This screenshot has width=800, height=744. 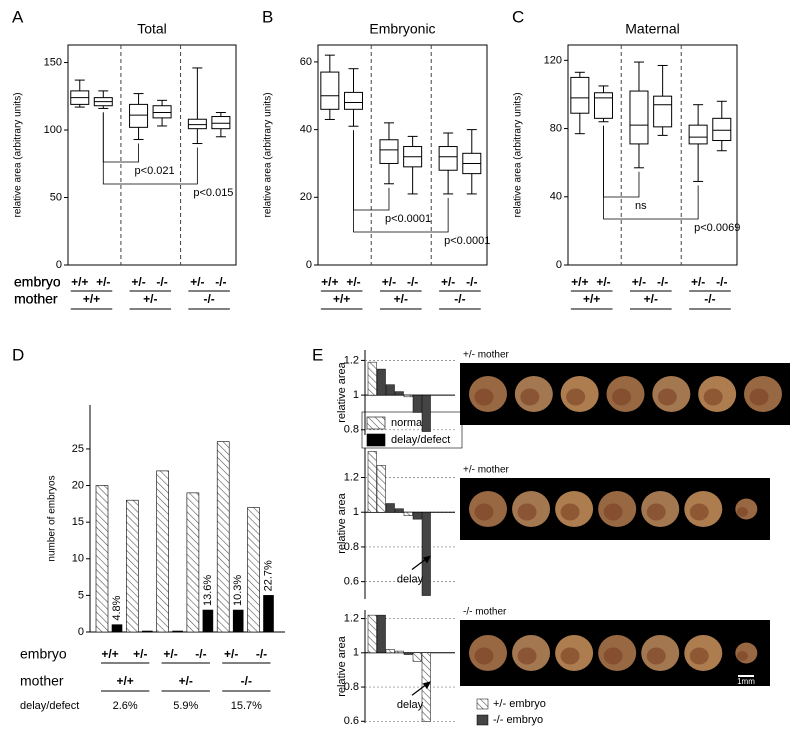 What do you see at coordinates (420, 440) in the screenshot?
I see `legend-label: delay/defect` at bounding box center [420, 440].